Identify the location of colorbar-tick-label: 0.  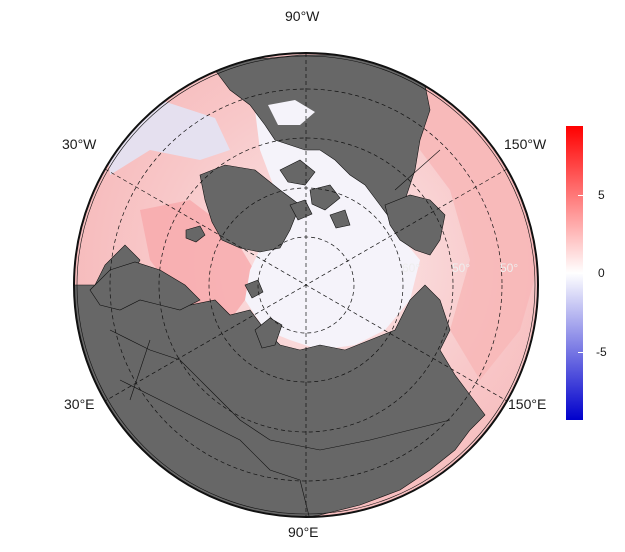
(601, 273).